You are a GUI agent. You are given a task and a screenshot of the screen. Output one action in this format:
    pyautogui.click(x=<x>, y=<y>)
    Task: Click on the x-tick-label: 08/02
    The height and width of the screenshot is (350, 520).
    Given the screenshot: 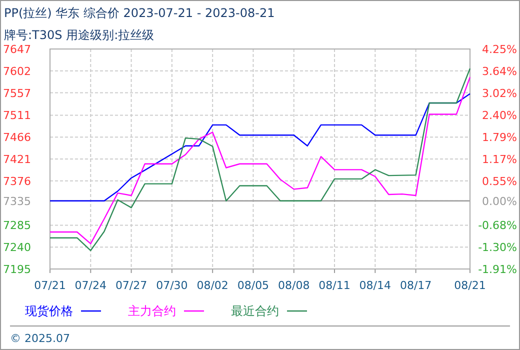 What is the action you would take?
    pyautogui.click(x=212, y=285)
    